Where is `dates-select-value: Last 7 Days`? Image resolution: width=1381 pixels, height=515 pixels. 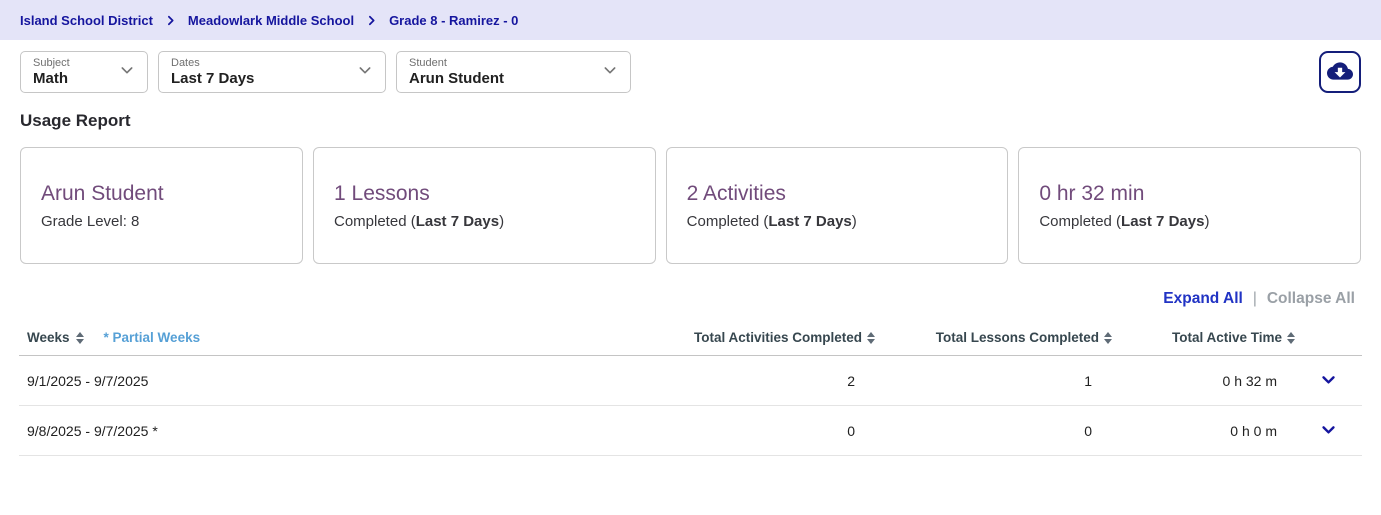
dates-select-value: Last 7 Days is located at coordinates (213, 78).